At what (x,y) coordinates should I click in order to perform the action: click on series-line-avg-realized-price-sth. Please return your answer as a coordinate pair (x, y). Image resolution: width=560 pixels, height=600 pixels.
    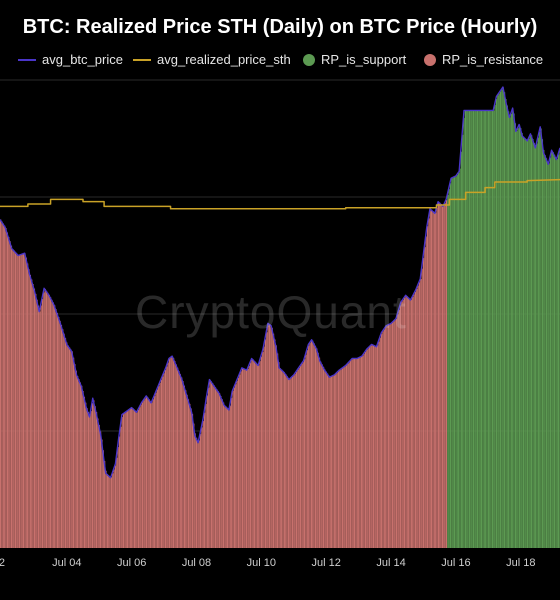
    Looking at the image, I should click on (280, 194).